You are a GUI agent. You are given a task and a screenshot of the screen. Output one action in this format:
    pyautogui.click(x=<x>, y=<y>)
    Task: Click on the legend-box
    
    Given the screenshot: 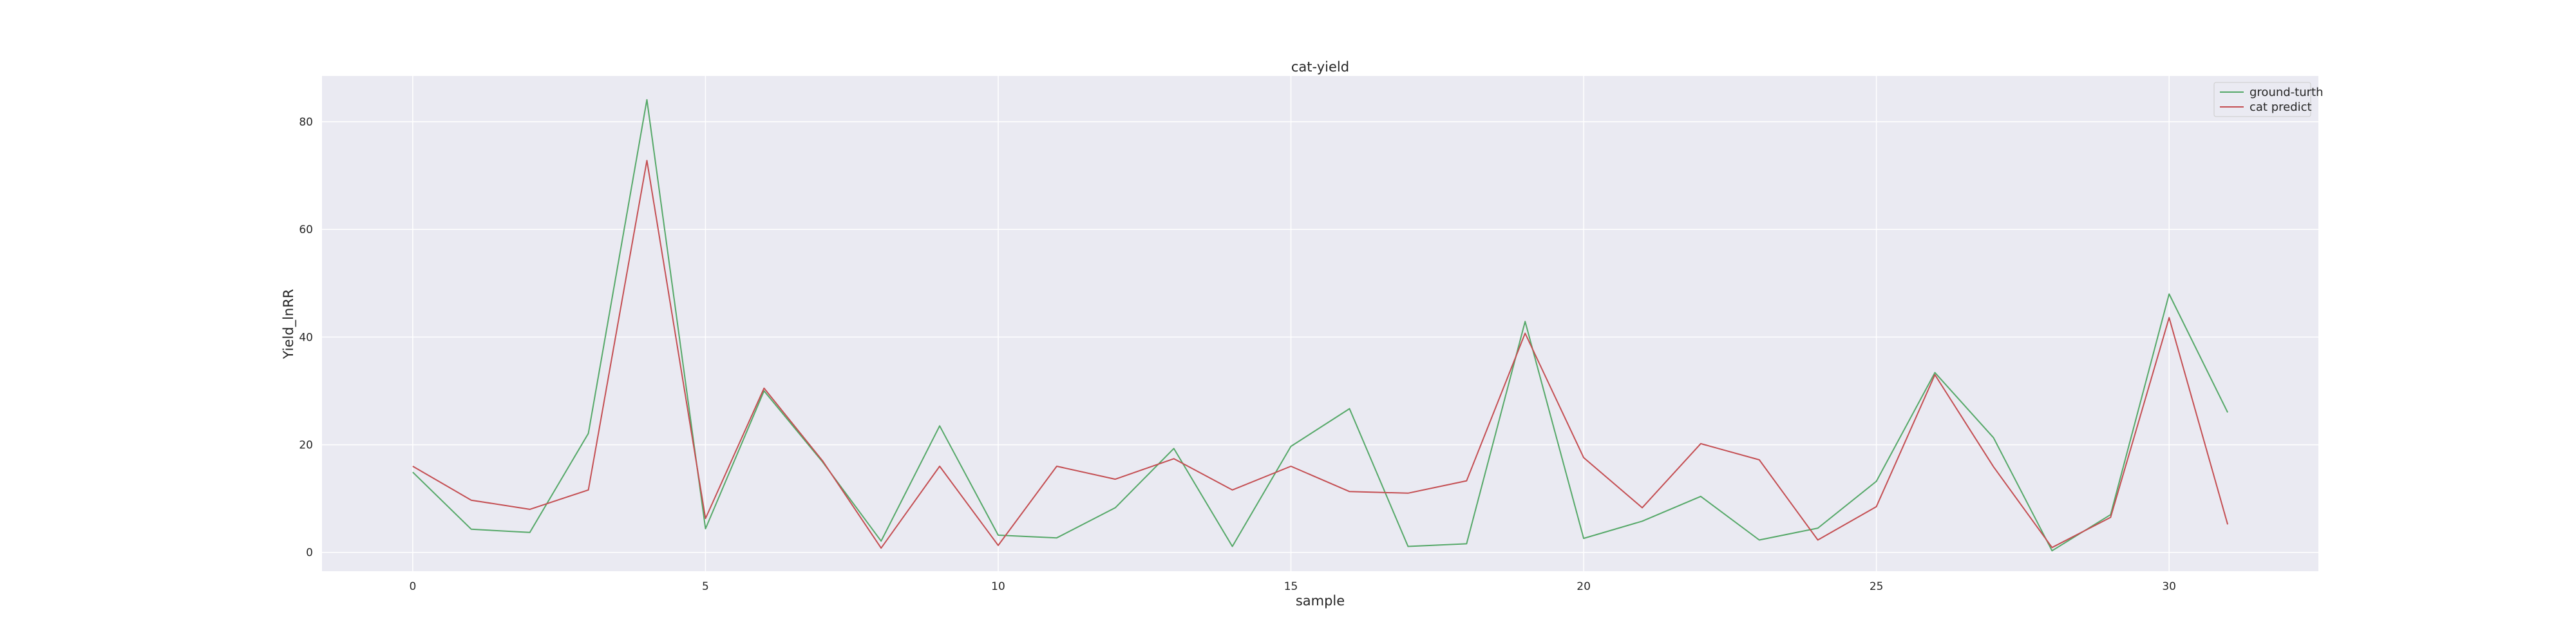 What is the action you would take?
    pyautogui.click(x=2262, y=100)
    